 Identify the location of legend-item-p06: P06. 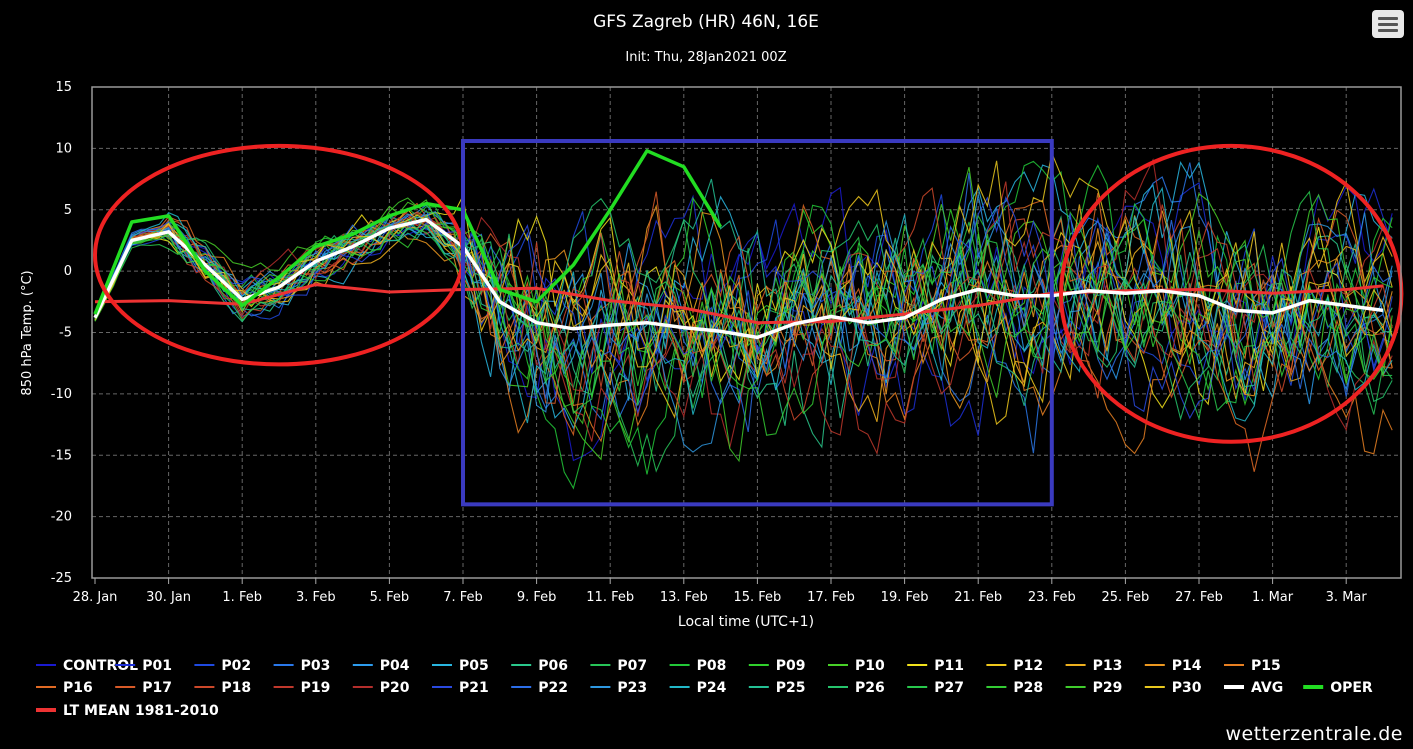
(539, 666).